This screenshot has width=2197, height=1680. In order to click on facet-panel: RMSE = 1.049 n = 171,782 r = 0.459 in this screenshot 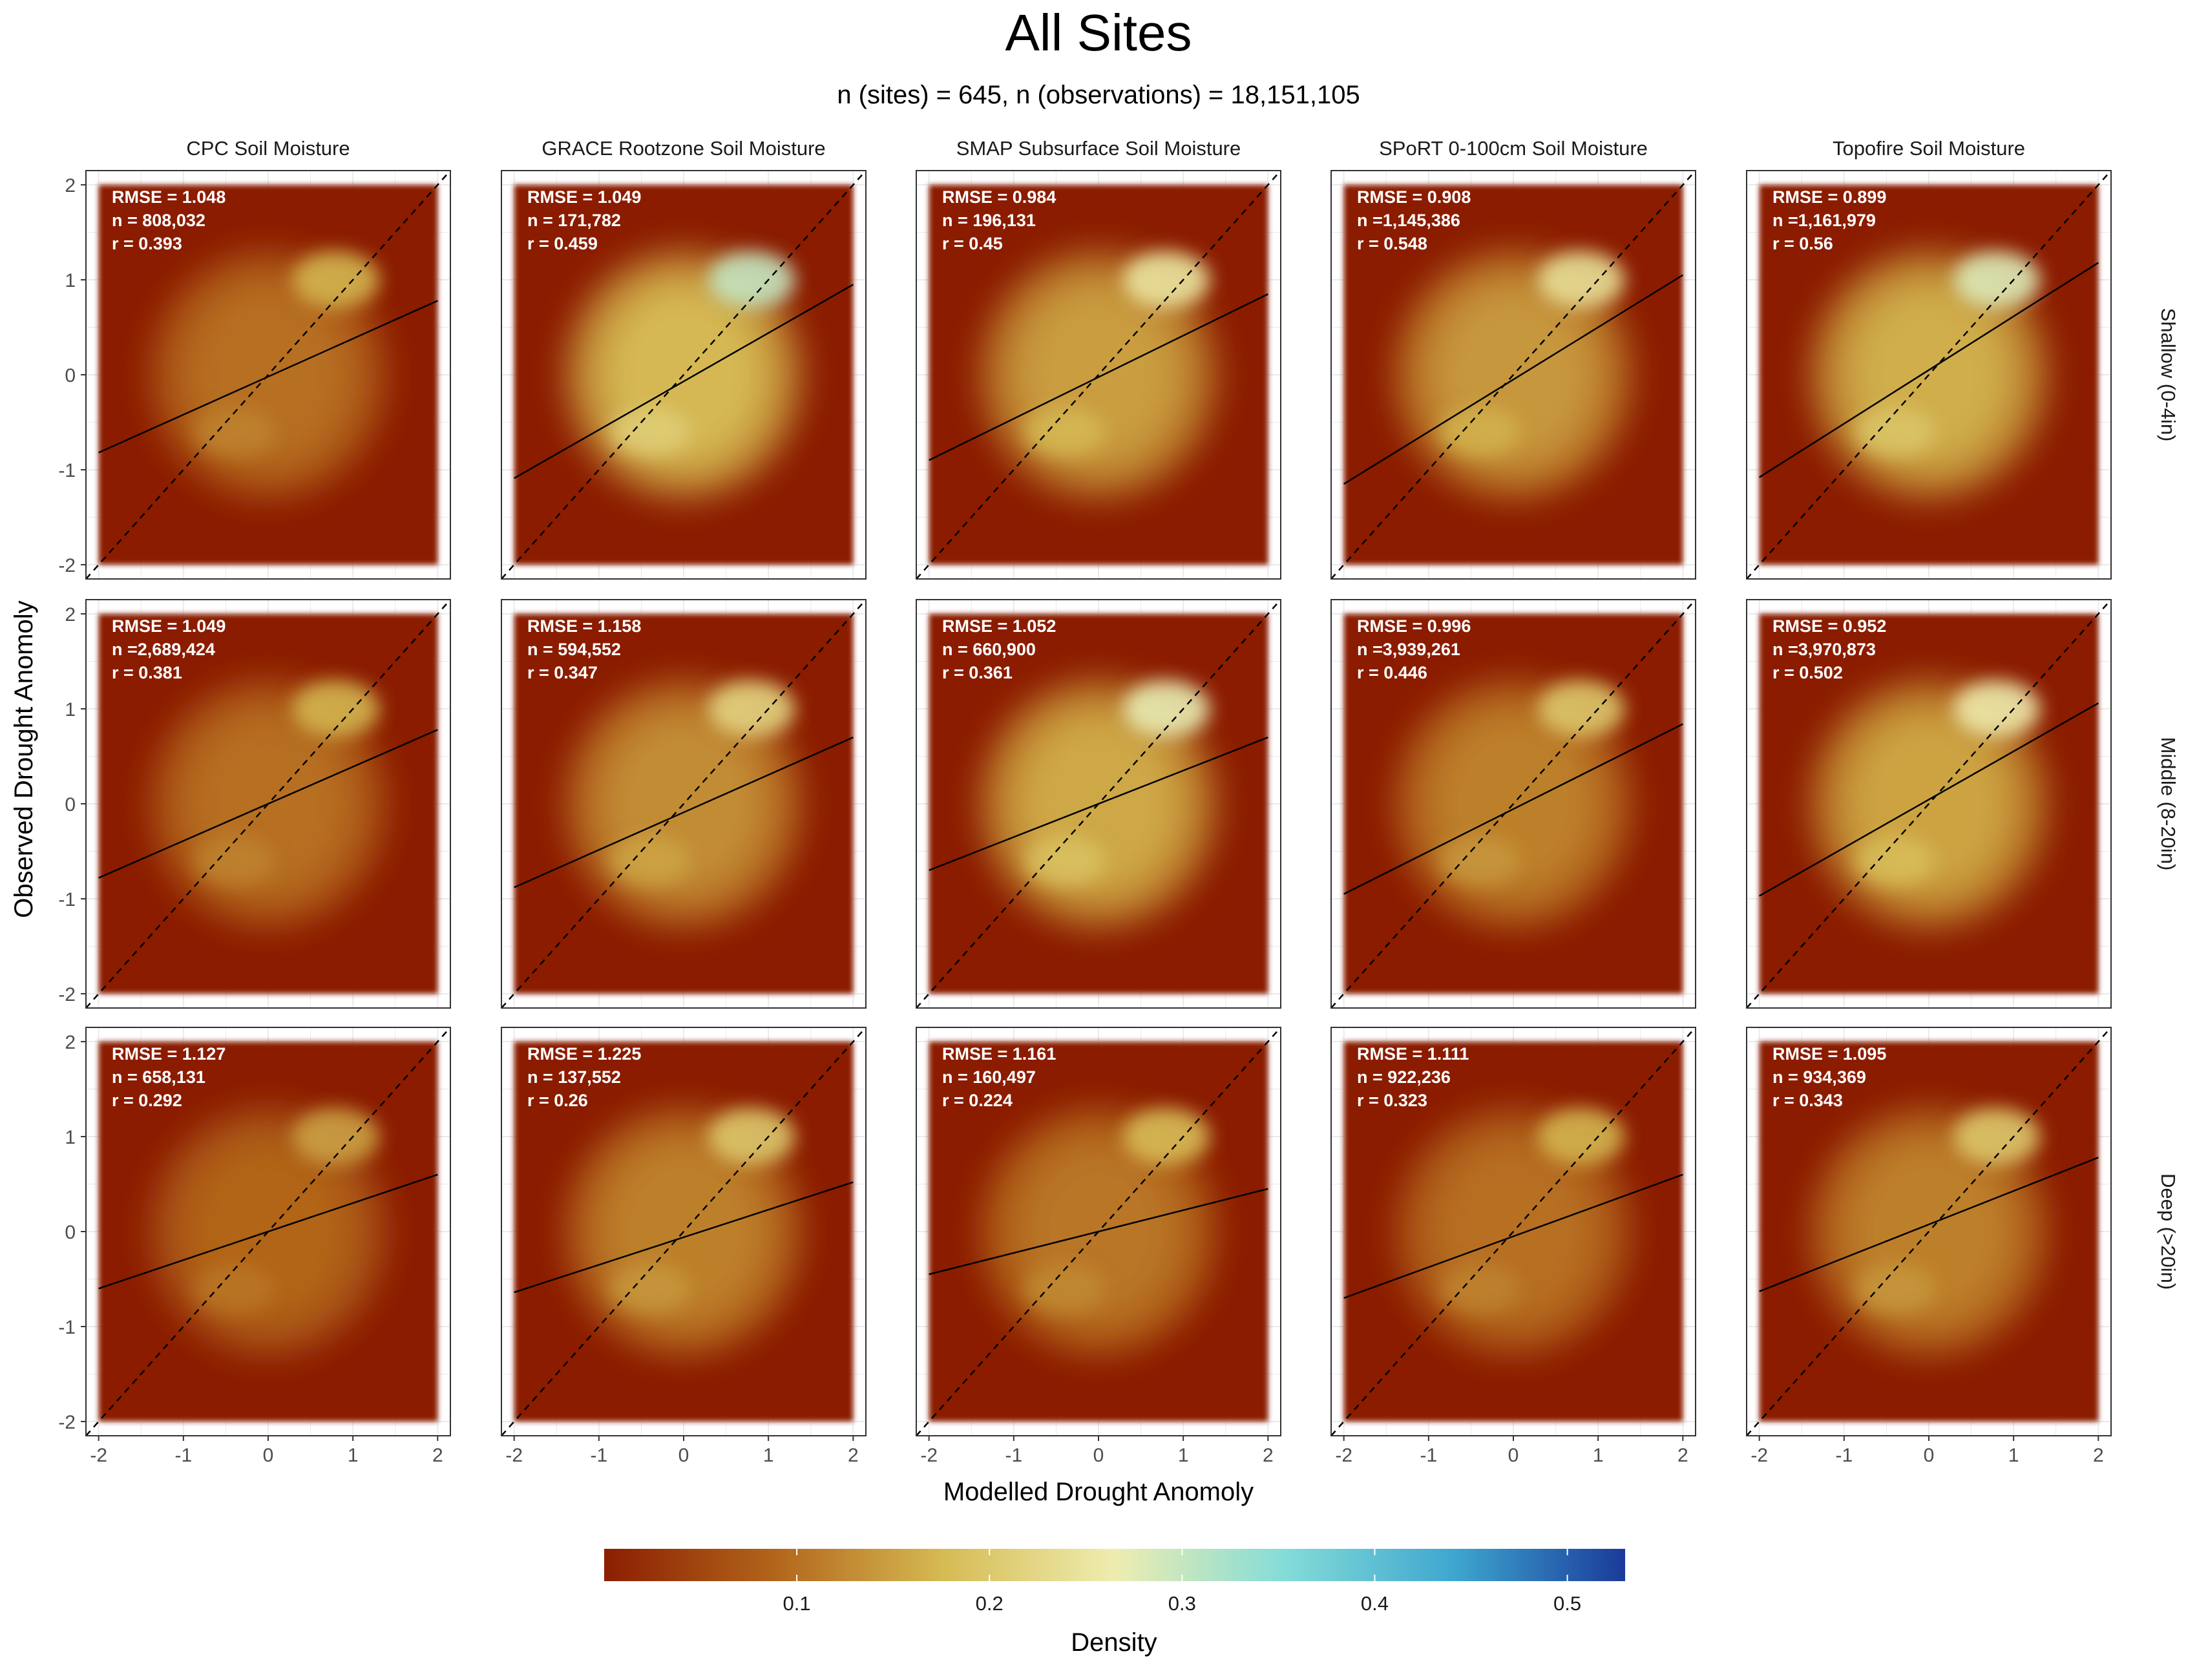, I will do `click(684, 375)`.